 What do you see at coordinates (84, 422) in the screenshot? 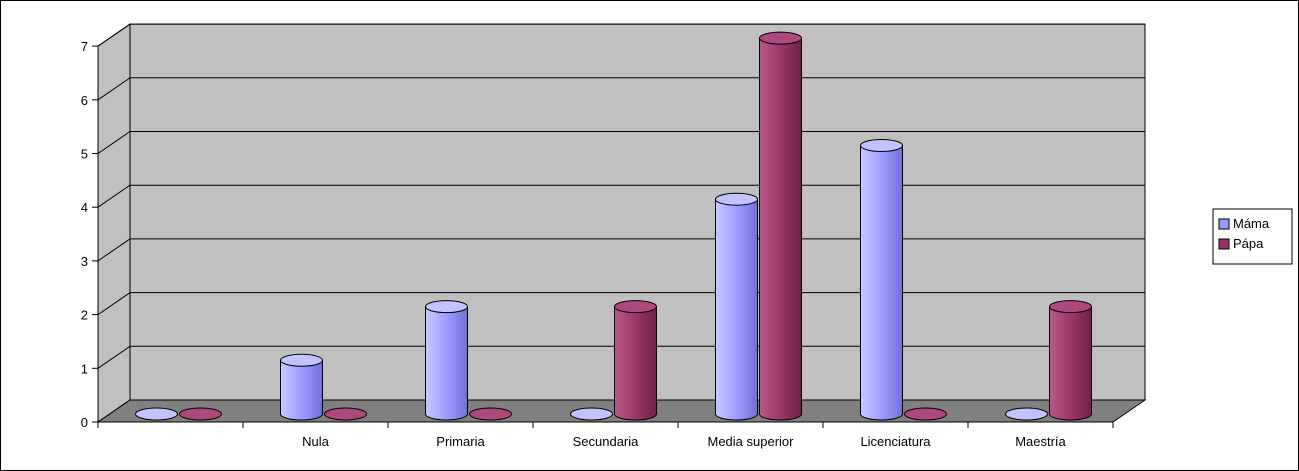
I see `y-tick-label: 0` at bounding box center [84, 422].